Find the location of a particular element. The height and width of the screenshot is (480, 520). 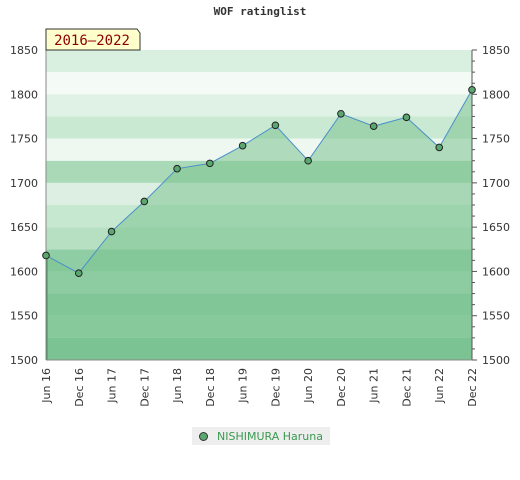

x-tick-label: Jun 18 is located at coordinates (177, 386).